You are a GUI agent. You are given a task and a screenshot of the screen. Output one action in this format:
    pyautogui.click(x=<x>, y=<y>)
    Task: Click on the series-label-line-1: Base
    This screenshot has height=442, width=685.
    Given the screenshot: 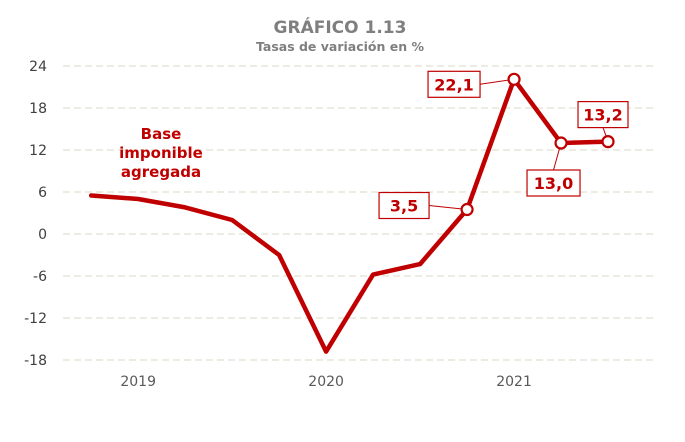 What is the action you would take?
    pyautogui.click(x=161, y=134)
    